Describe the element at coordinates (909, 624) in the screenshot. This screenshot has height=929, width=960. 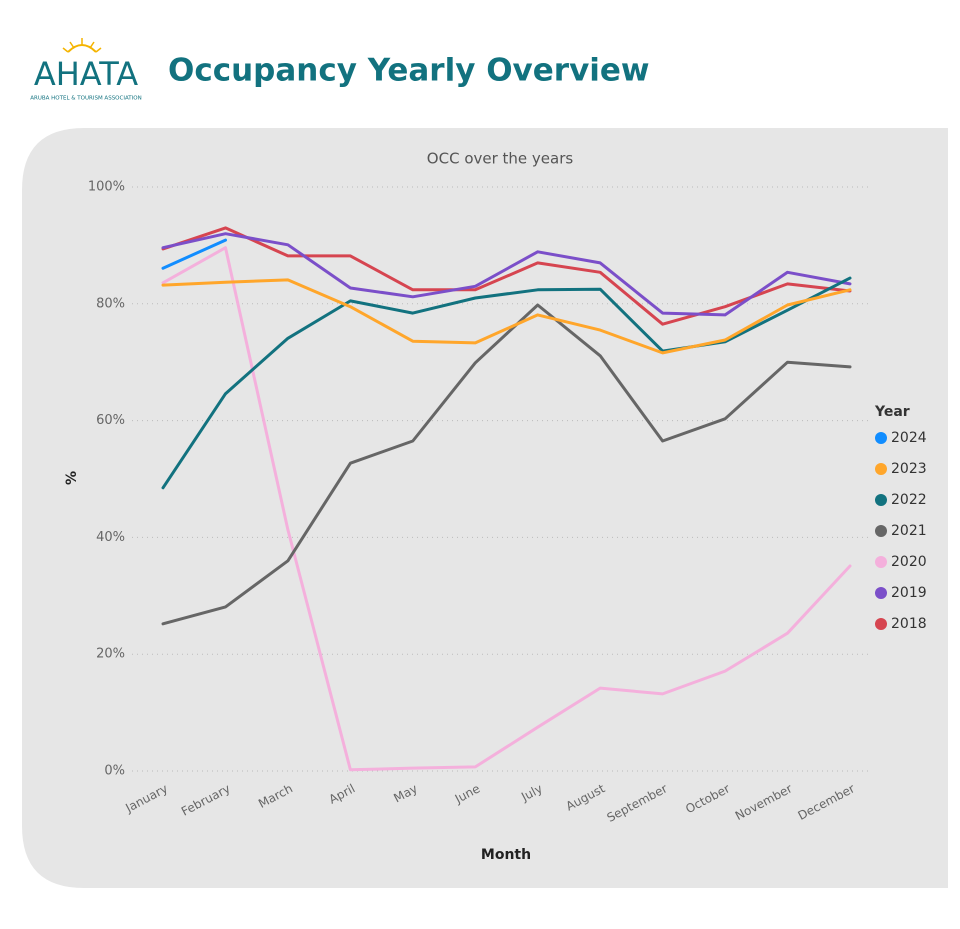
I see `legend-label: 2018` at that location.